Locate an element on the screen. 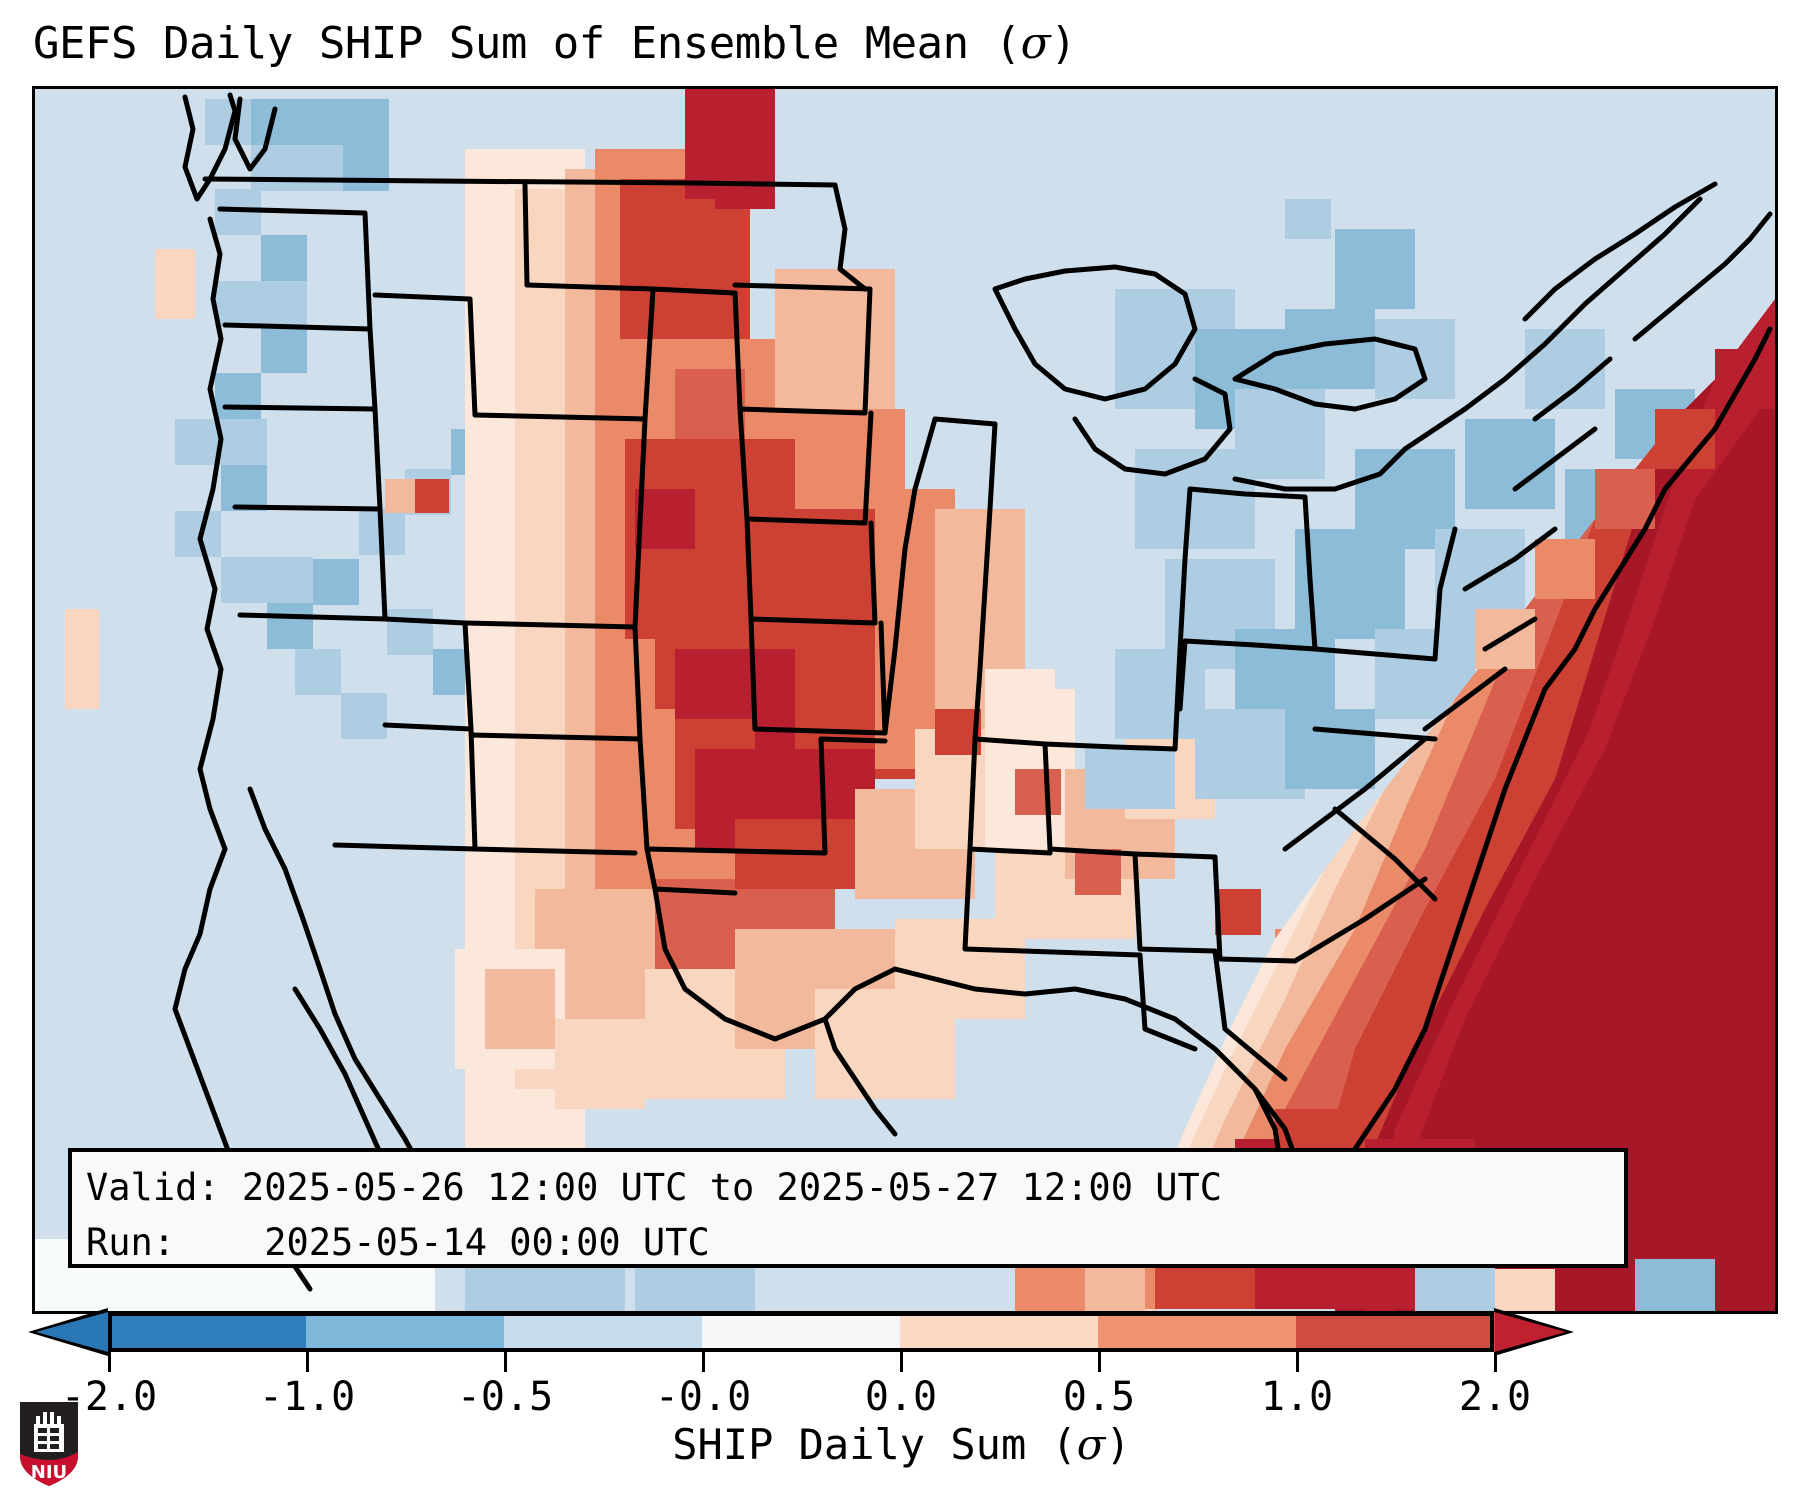 This screenshot has width=1803, height=1506. xlabel-prefix: SHIP Daily Sum ( is located at coordinates (874, 1444).